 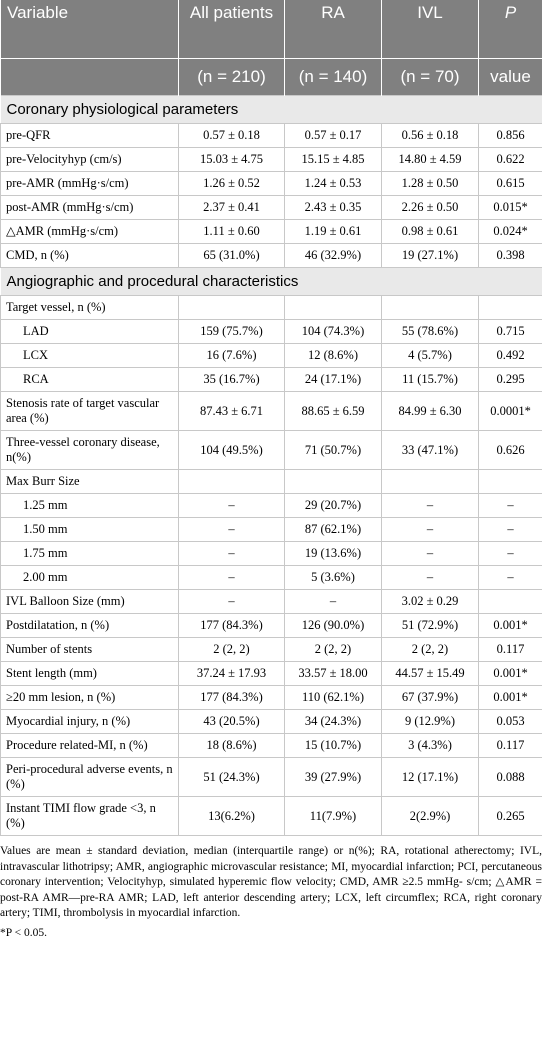 I want to click on header-cell: Variable, so click(x=89, y=29).